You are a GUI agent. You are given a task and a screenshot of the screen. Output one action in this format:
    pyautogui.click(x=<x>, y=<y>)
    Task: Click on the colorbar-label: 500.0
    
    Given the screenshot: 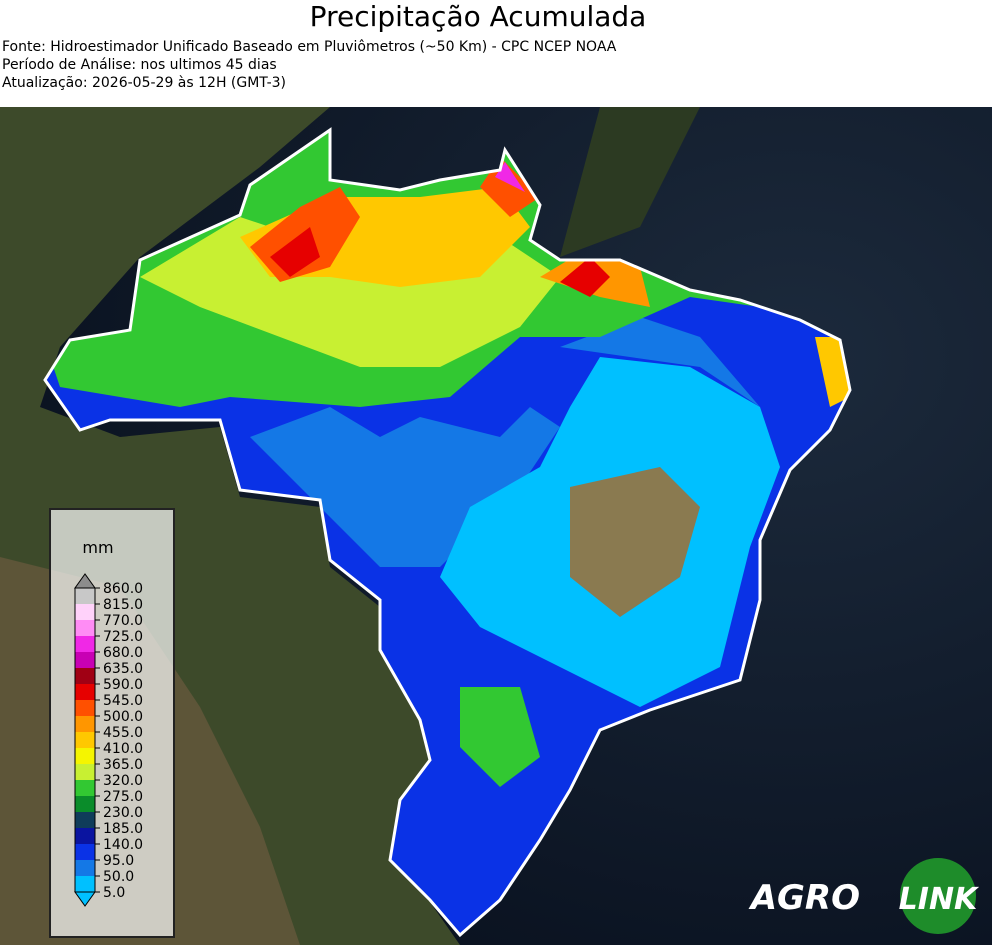 What is the action you would take?
    pyautogui.click(x=123, y=717)
    